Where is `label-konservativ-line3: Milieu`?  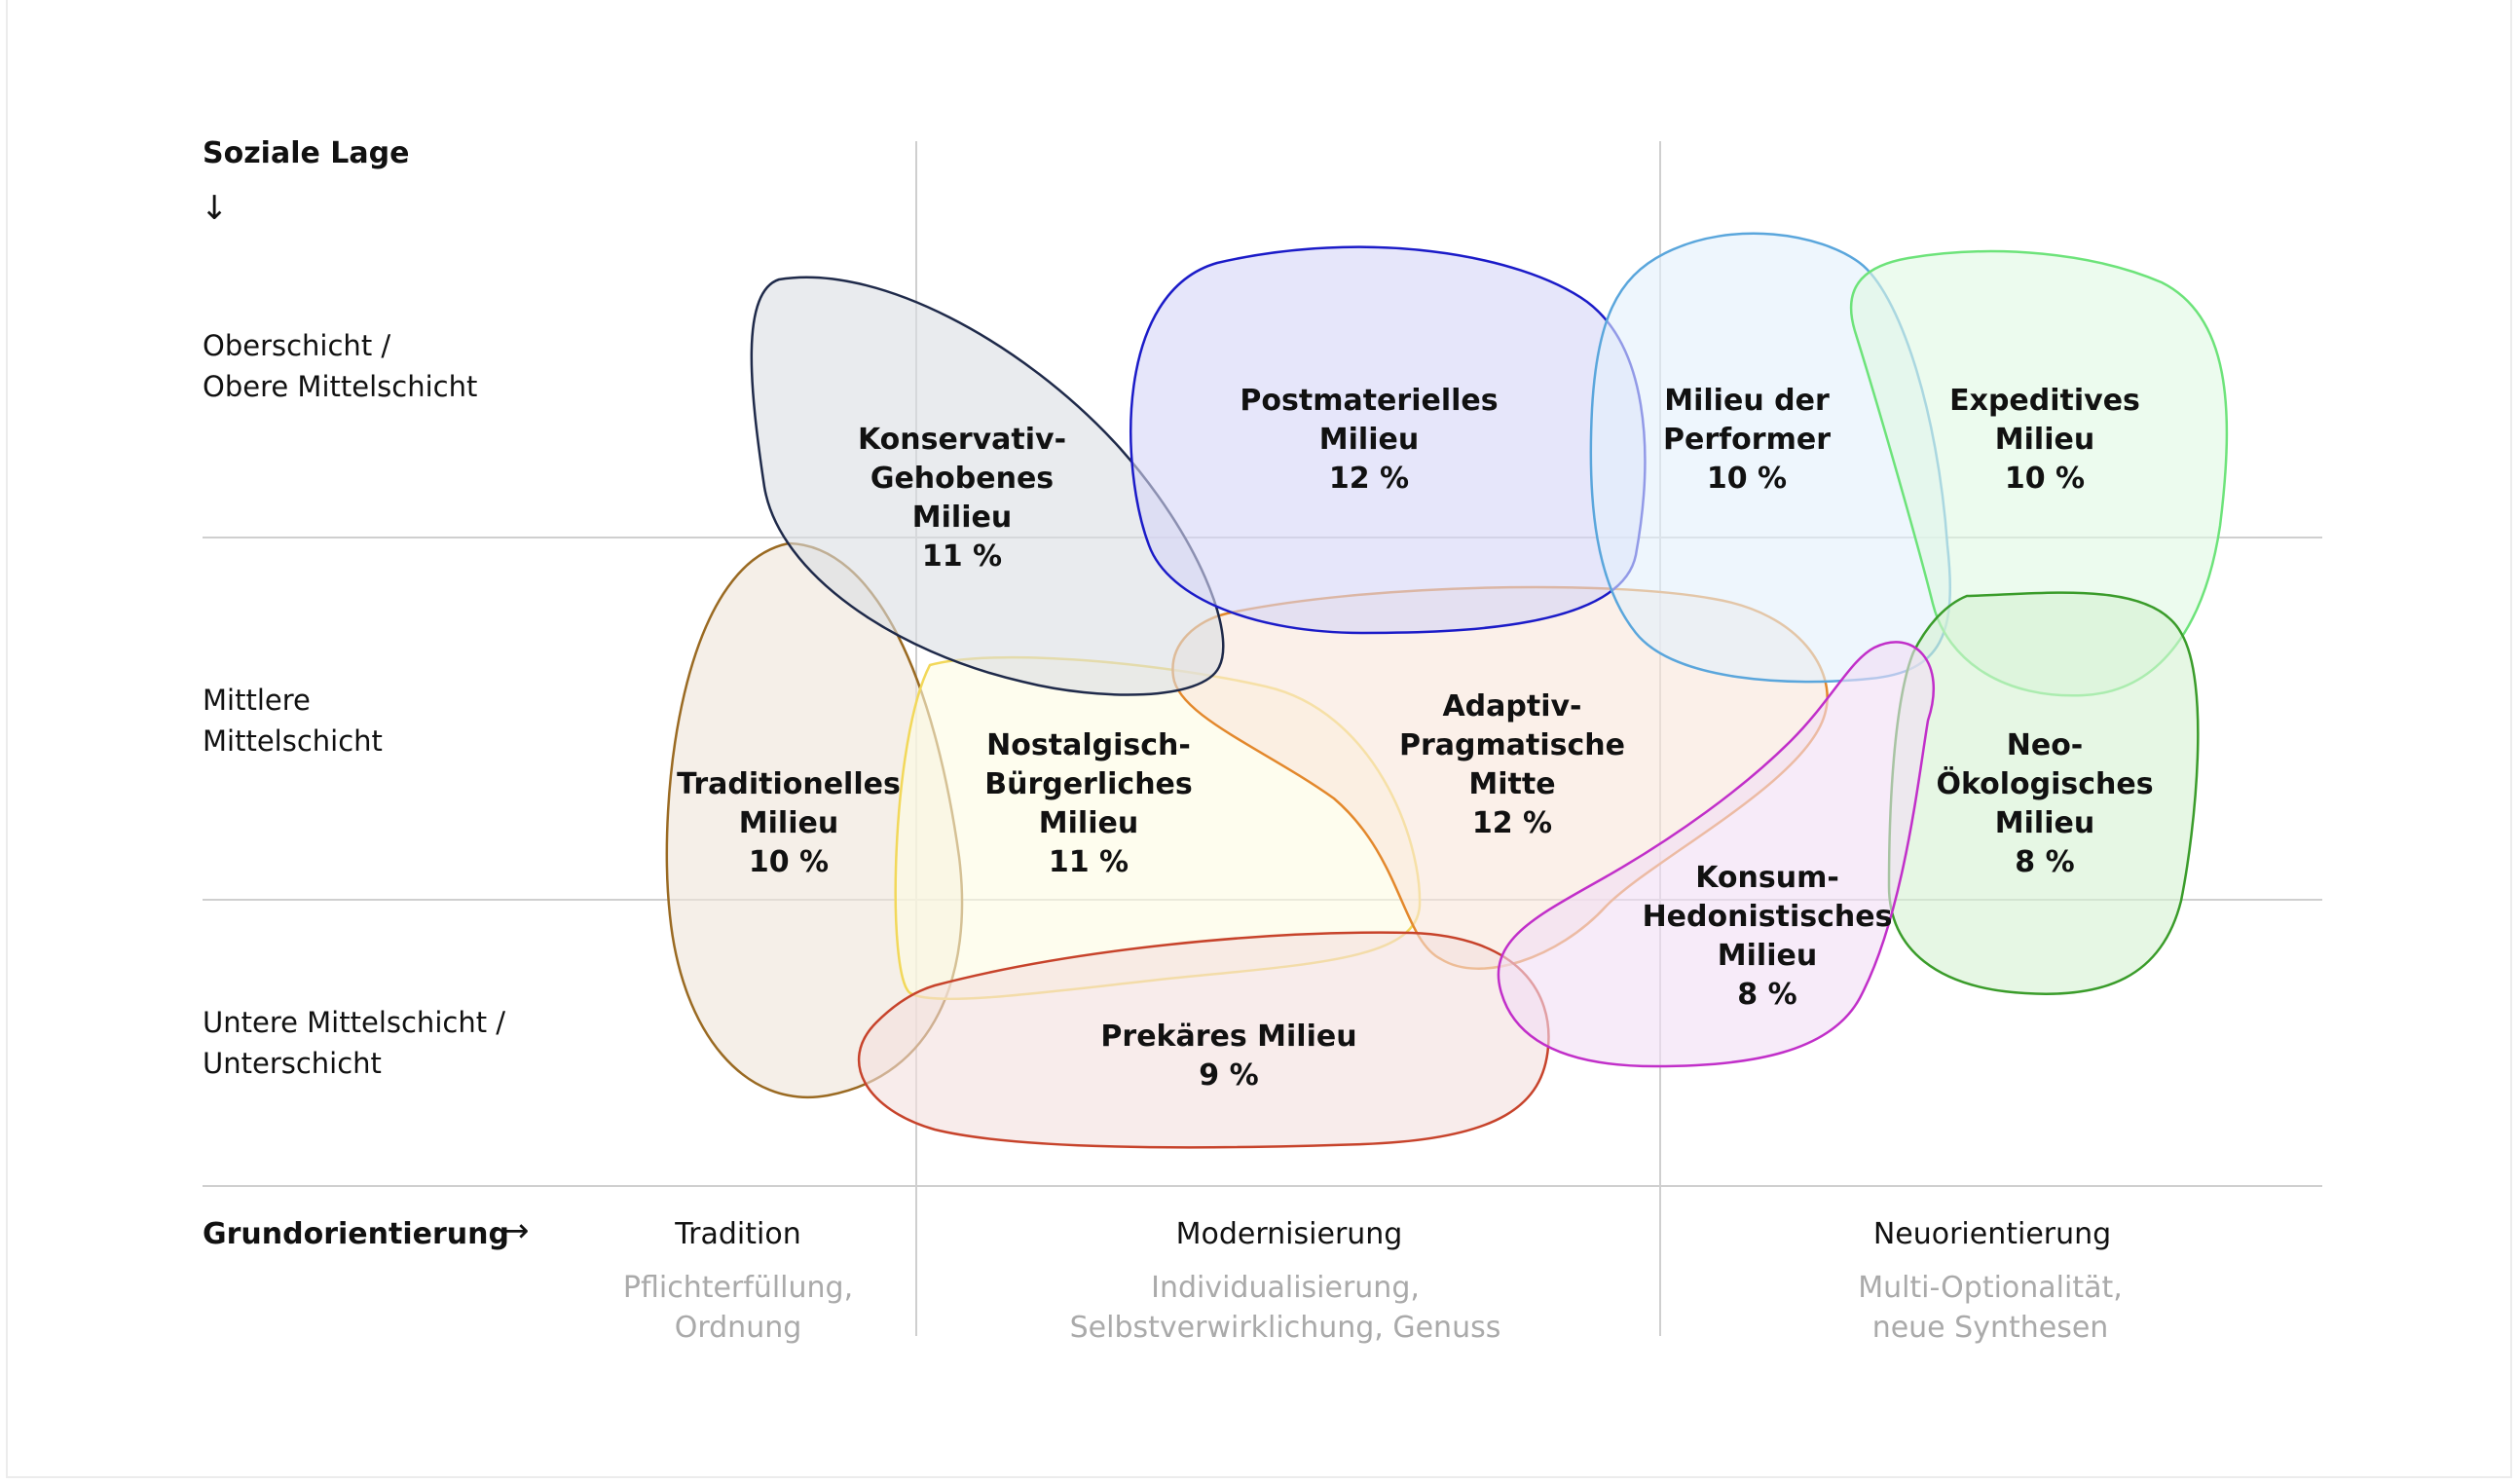
label-konservativ-line3: Milieu is located at coordinates (962, 518).